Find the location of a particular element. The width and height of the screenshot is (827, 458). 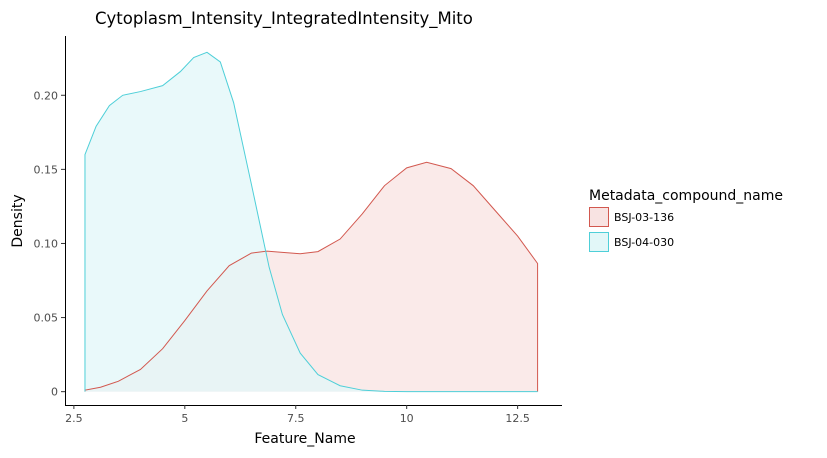

y-tick-label: 0.15 is located at coordinates (46, 169).